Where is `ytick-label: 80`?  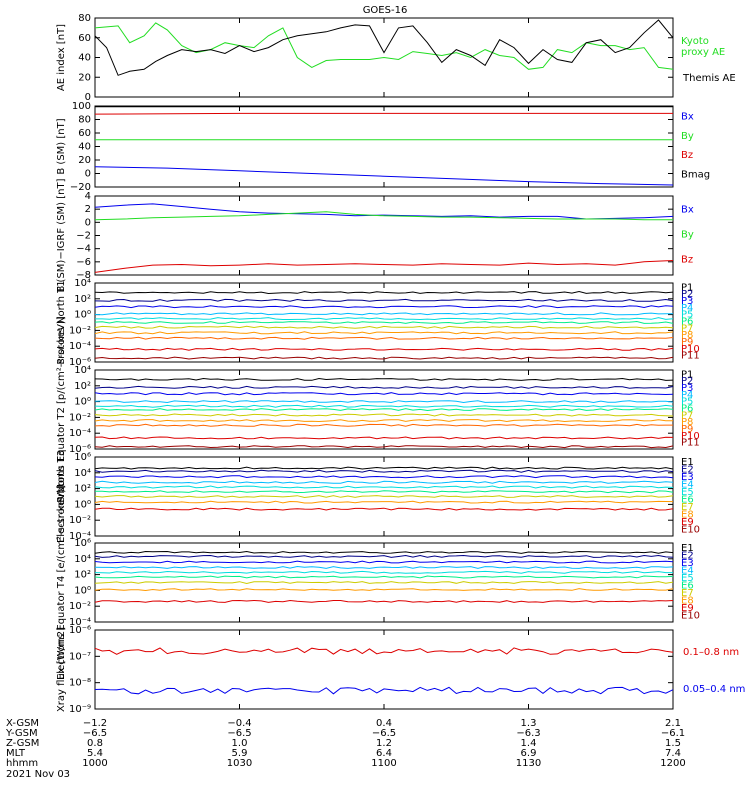
ytick-label: 80 is located at coordinates (84, 18).